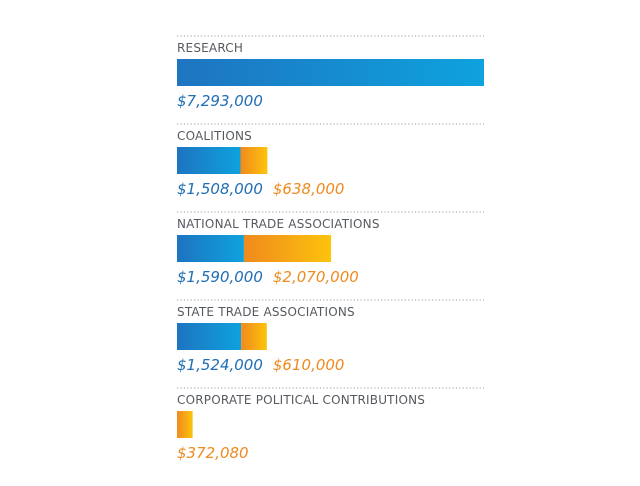 The height and width of the screenshot is (486, 640). I want to click on category-label-corporate-political-contributions: CORPORATE POLITICAL CONTRIBUTIONS, so click(301, 400).